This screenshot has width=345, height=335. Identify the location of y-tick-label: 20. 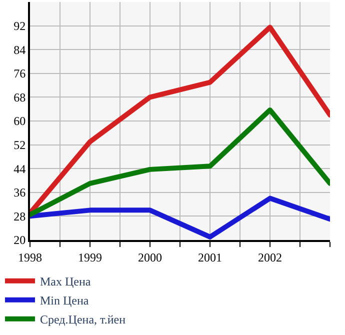
(20, 240).